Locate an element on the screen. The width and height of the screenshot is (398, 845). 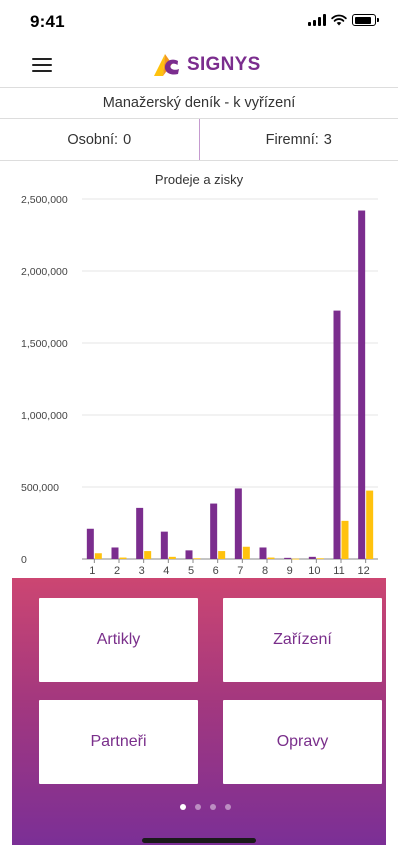
y-tick-label: 500,000 is located at coordinates (40, 488).